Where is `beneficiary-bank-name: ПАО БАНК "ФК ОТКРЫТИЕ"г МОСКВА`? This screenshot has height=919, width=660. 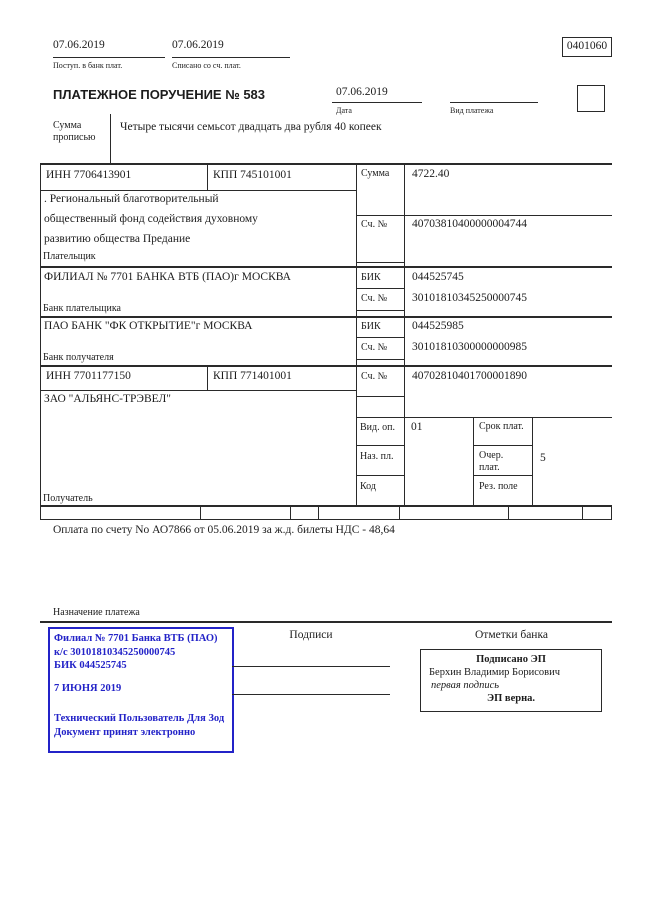 beneficiary-bank-name: ПАО БАНК "ФК ОТКРЫТИЕ"г МОСКВА is located at coordinates (148, 326).